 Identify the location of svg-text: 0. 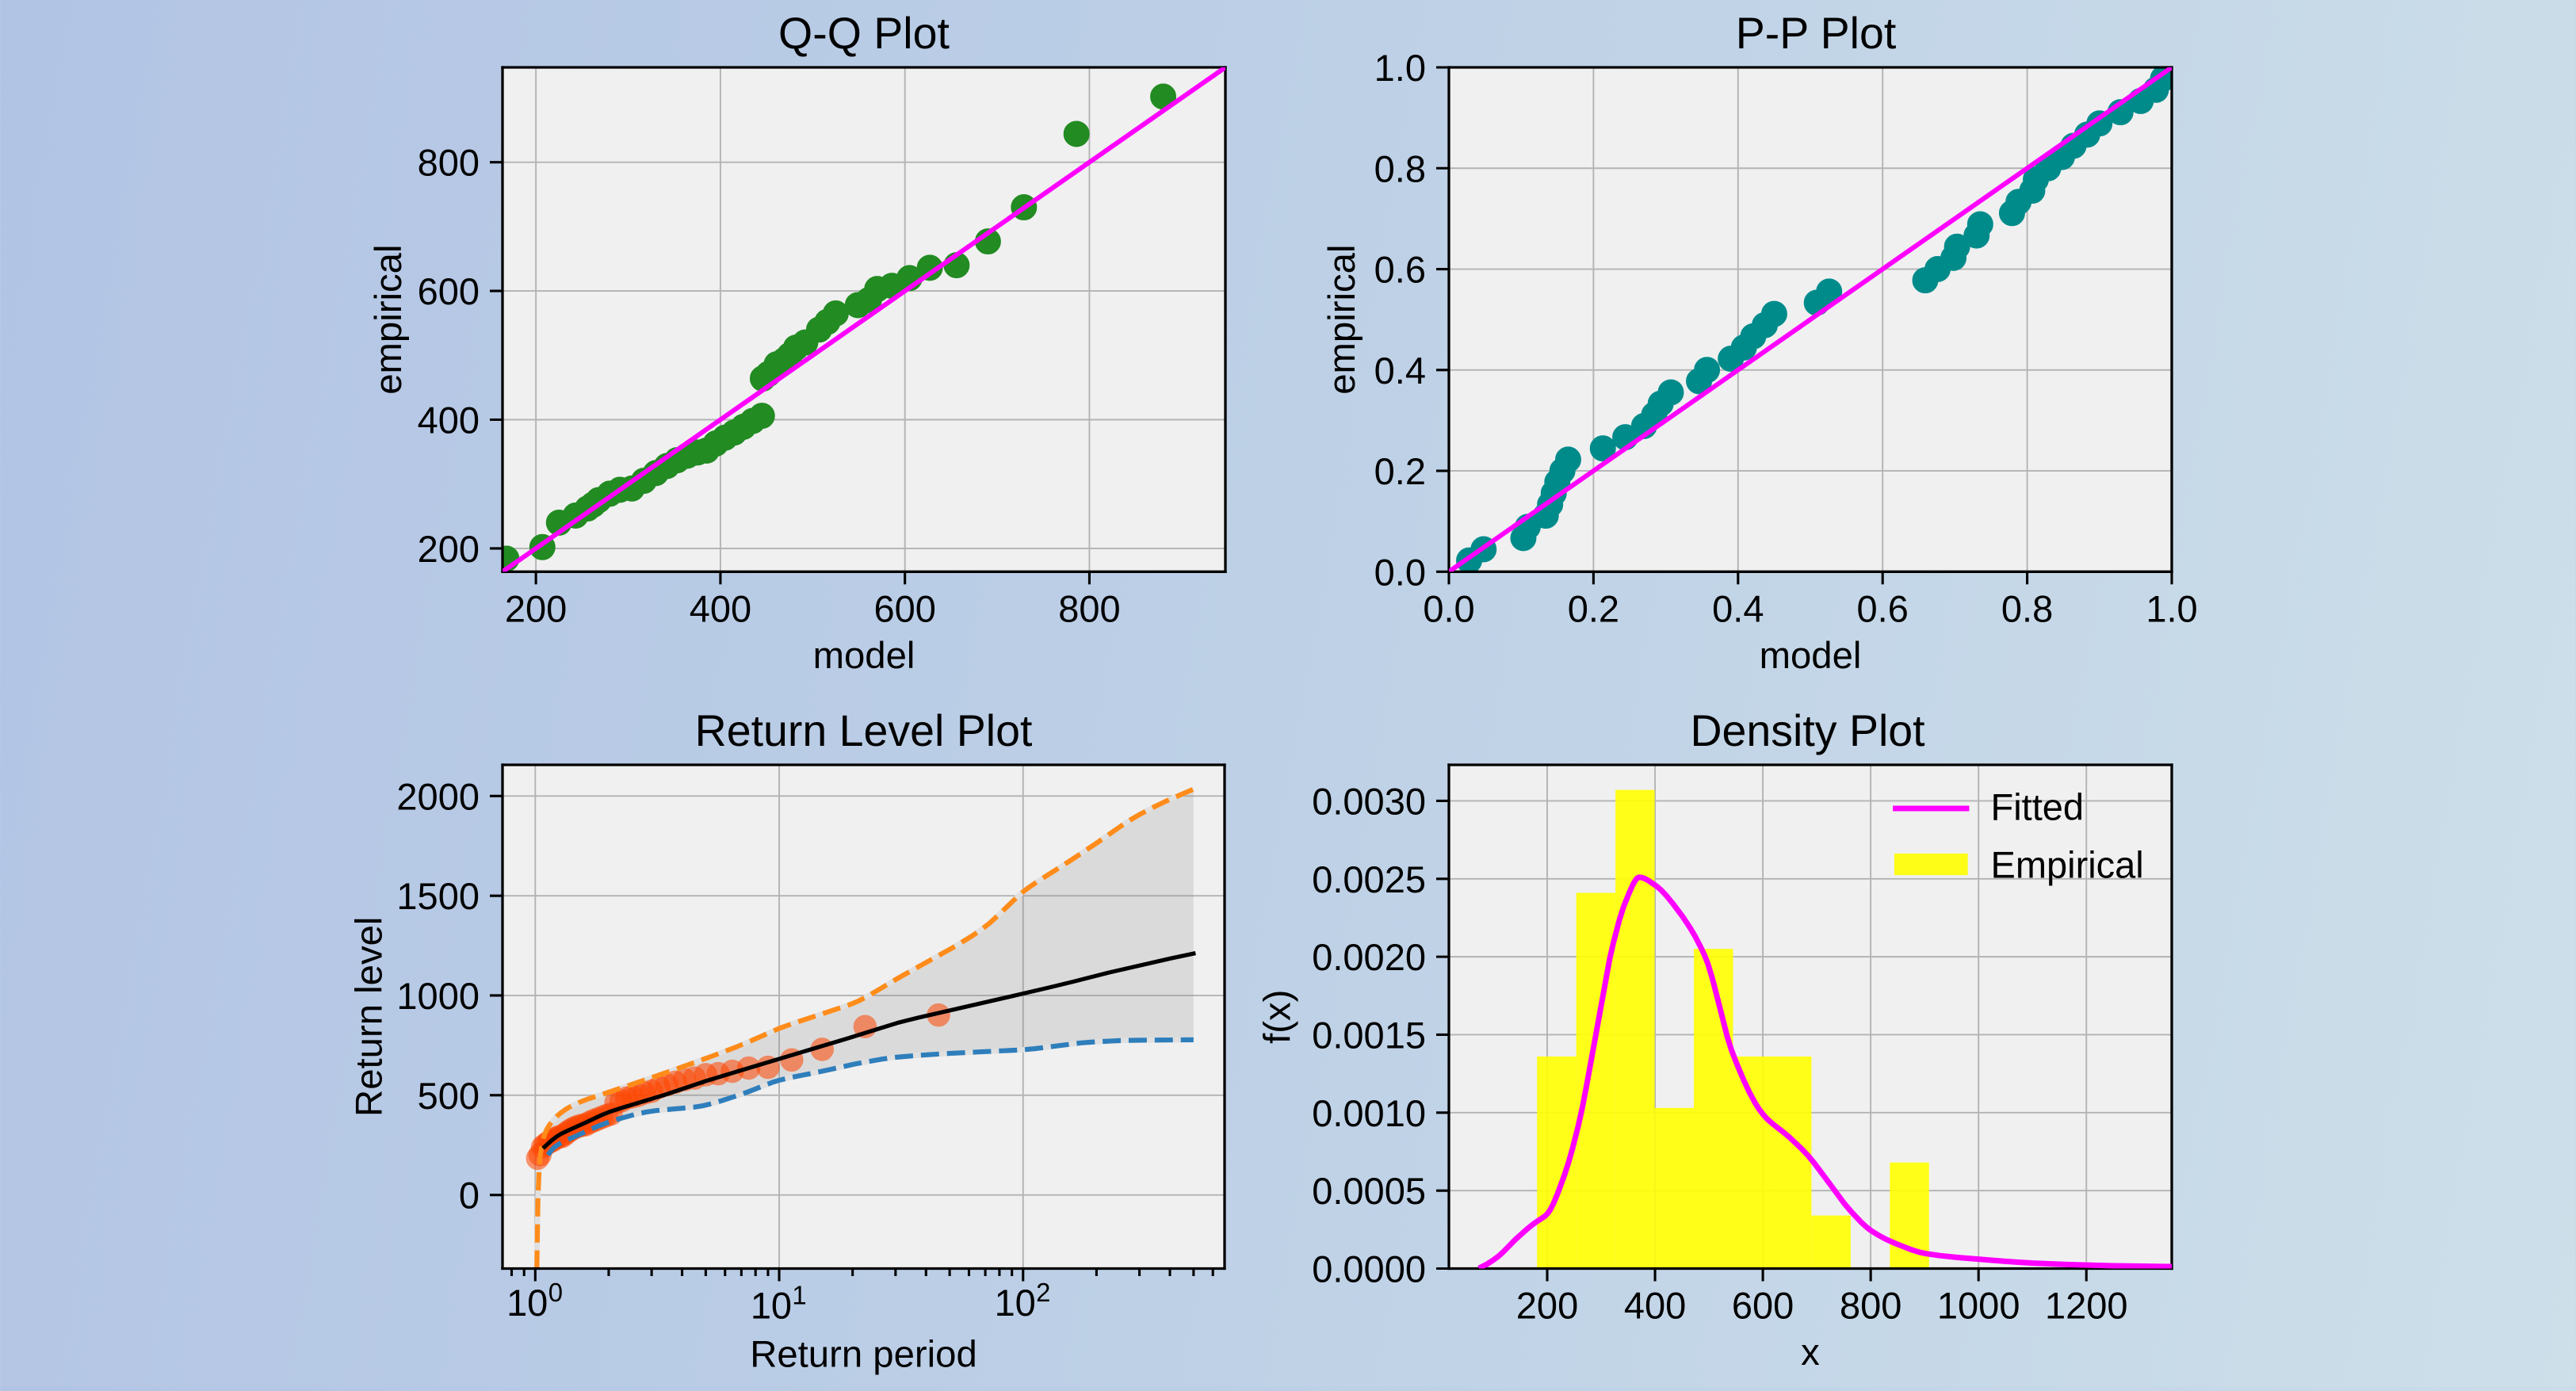
(469, 1196).